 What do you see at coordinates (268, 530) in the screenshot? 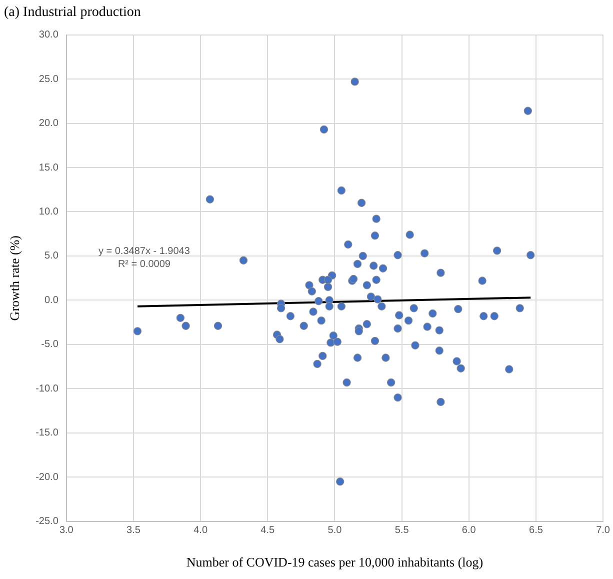
I see `x-tick-label: 4.5` at bounding box center [268, 530].